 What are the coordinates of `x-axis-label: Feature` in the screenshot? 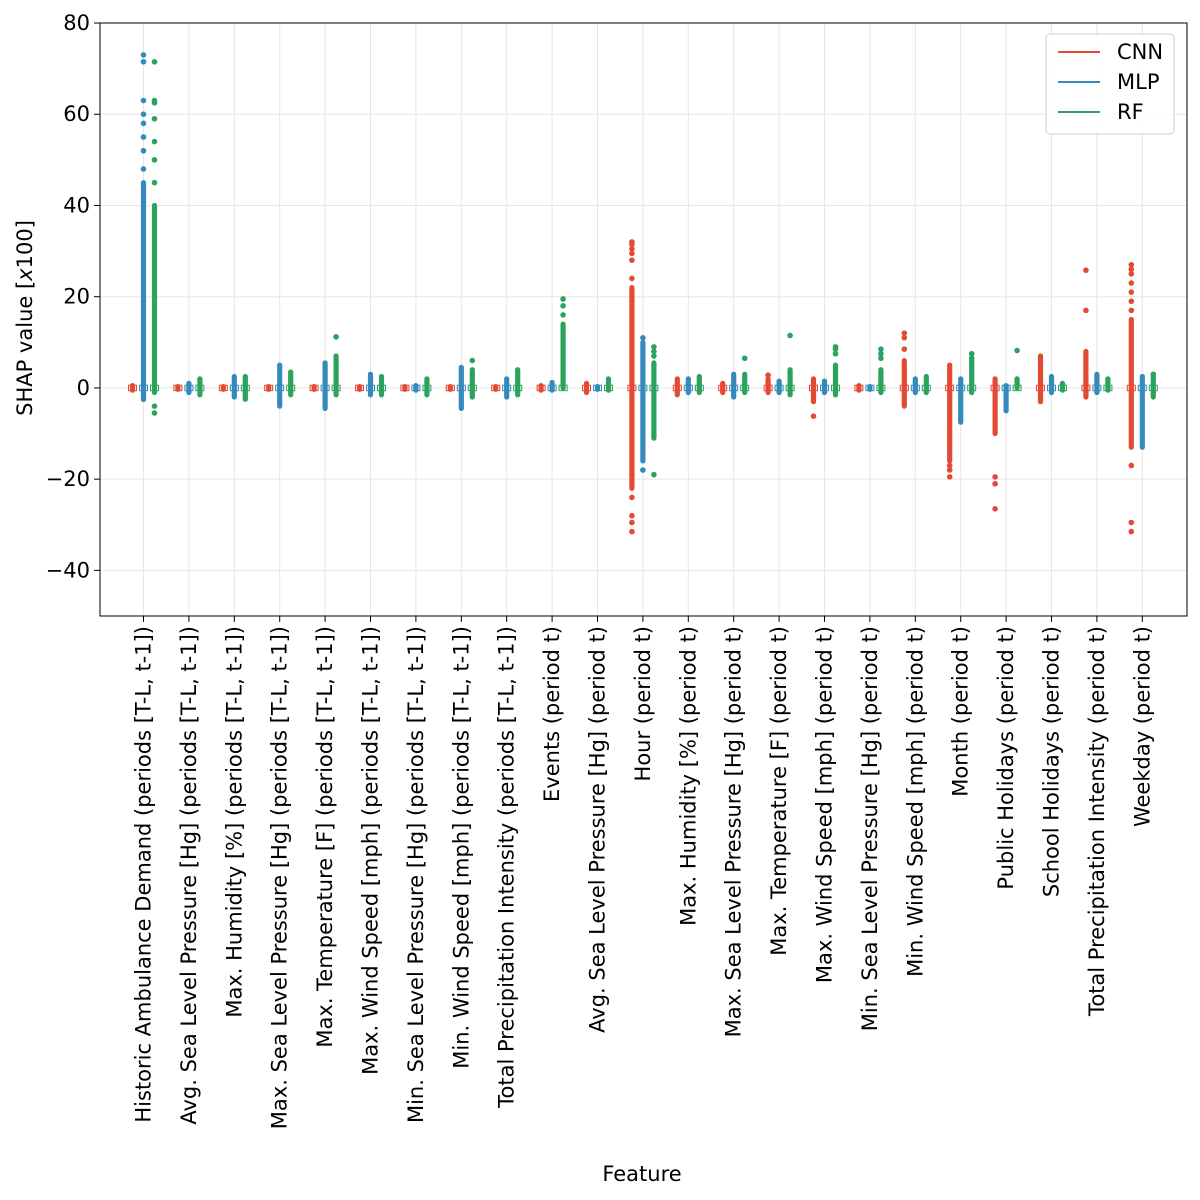 It's located at (641, 1174).